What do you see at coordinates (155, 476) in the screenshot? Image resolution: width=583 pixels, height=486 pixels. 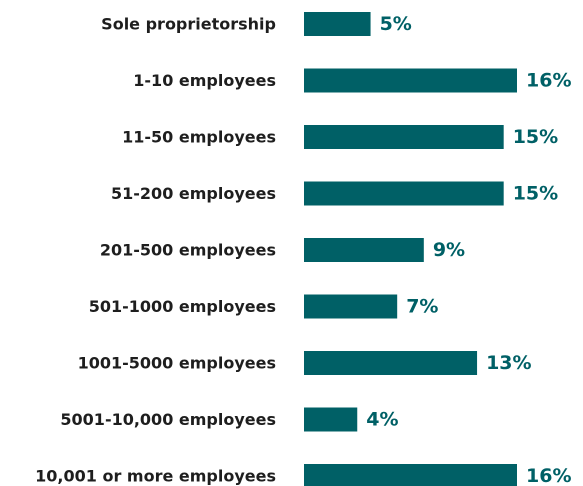 I see `category-label: 10,001 or more employees` at bounding box center [155, 476].